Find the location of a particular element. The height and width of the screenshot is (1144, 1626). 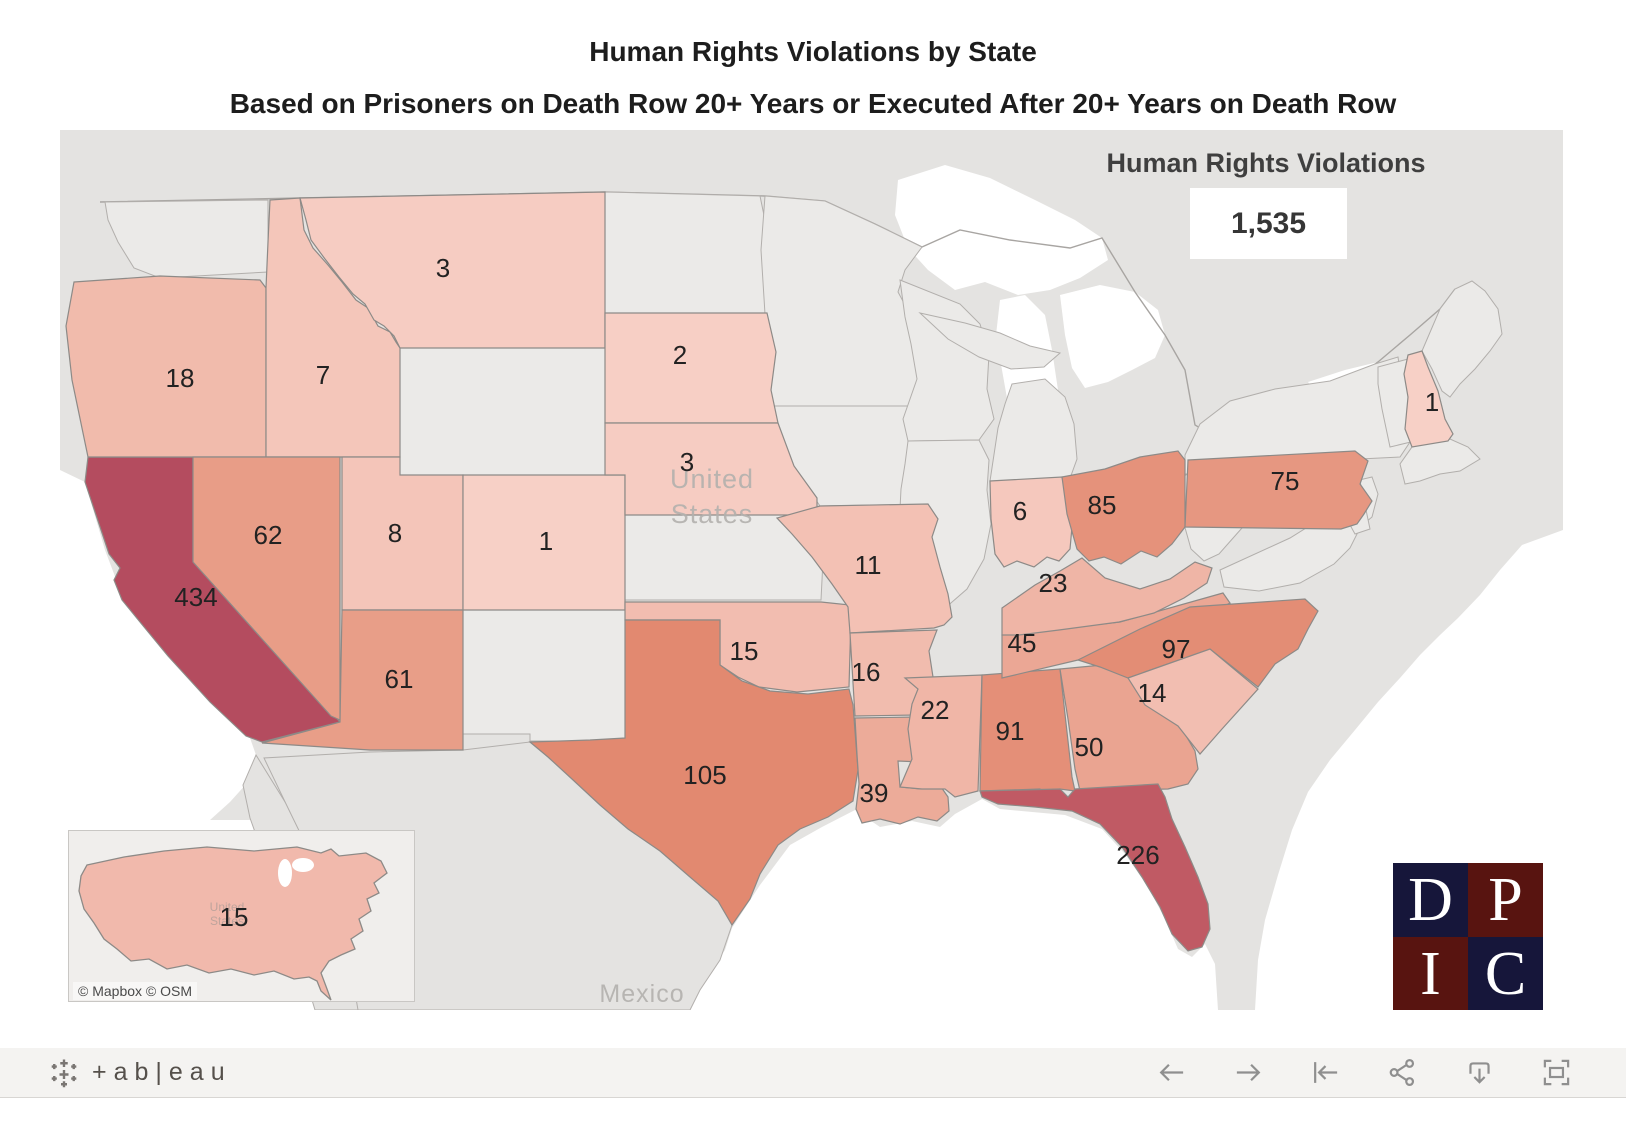

inset-us-shape is located at coordinates (233, 923).